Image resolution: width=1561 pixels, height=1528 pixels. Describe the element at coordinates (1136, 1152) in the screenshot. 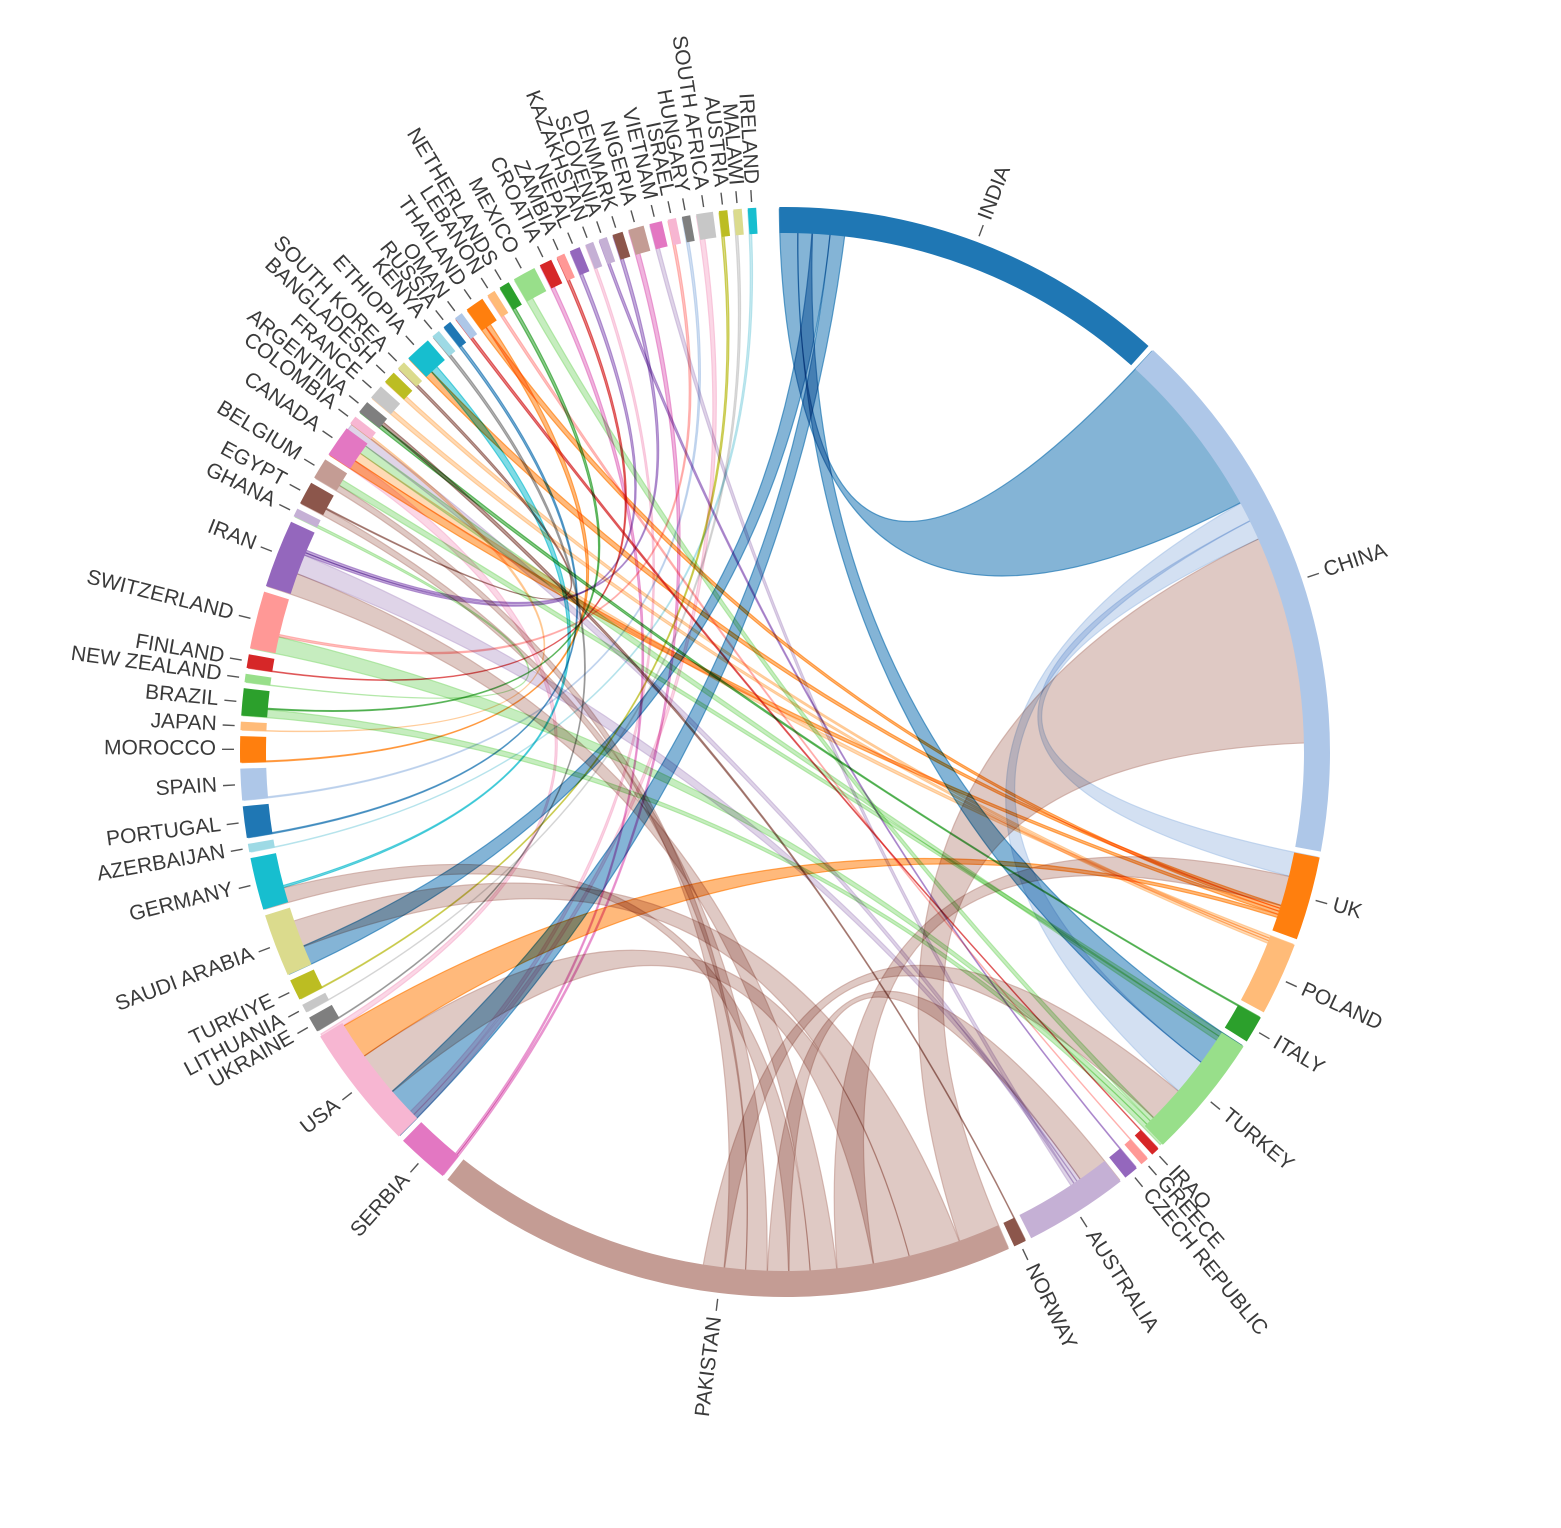

I see `arc-greece` at that location.